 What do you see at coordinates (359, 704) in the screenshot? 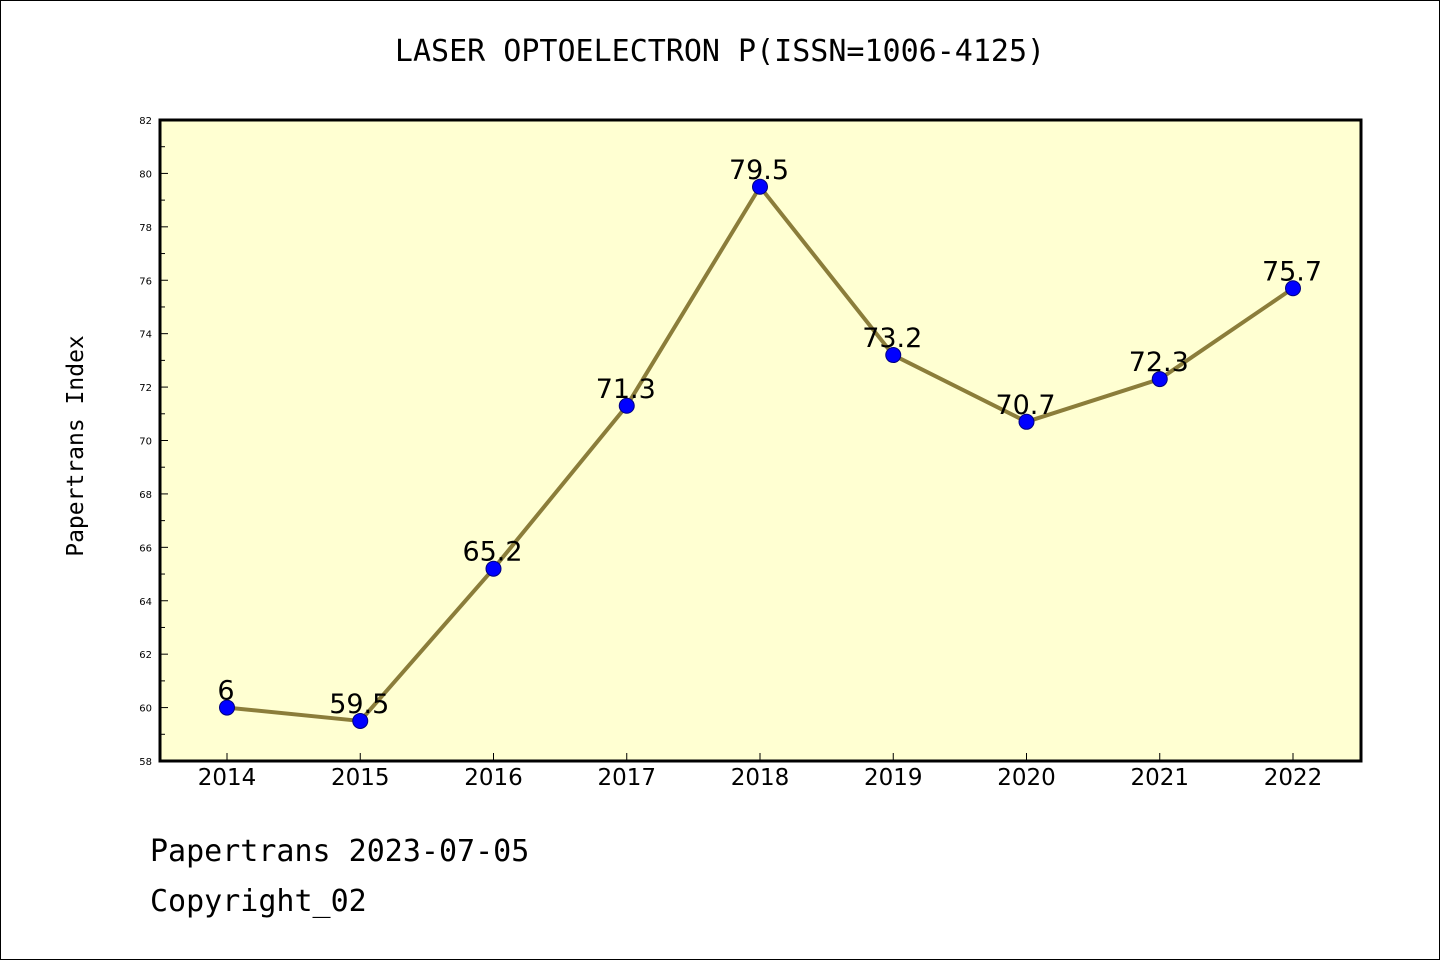
I see `data-label: 59.5` at bounding box center [359, 704].